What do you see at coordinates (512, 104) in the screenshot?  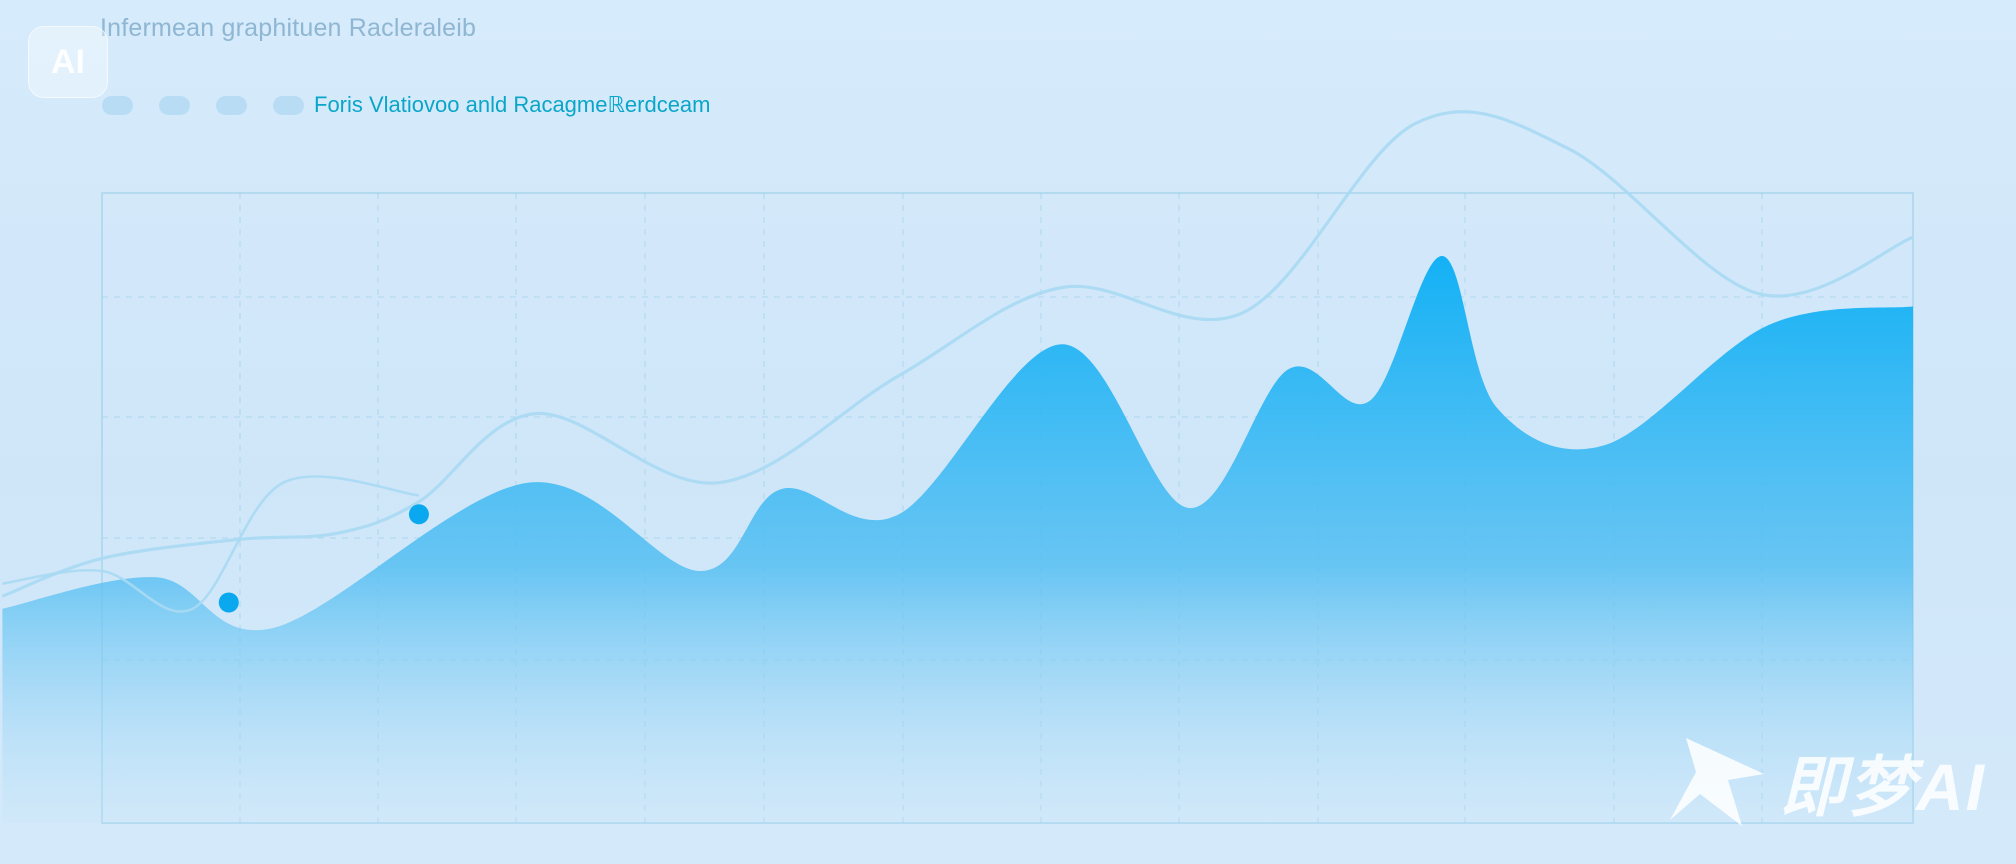 I see `legend-label: Foris Vlatiovoo anld Racagmeℝerdceam` at bounding box center [512, 104].